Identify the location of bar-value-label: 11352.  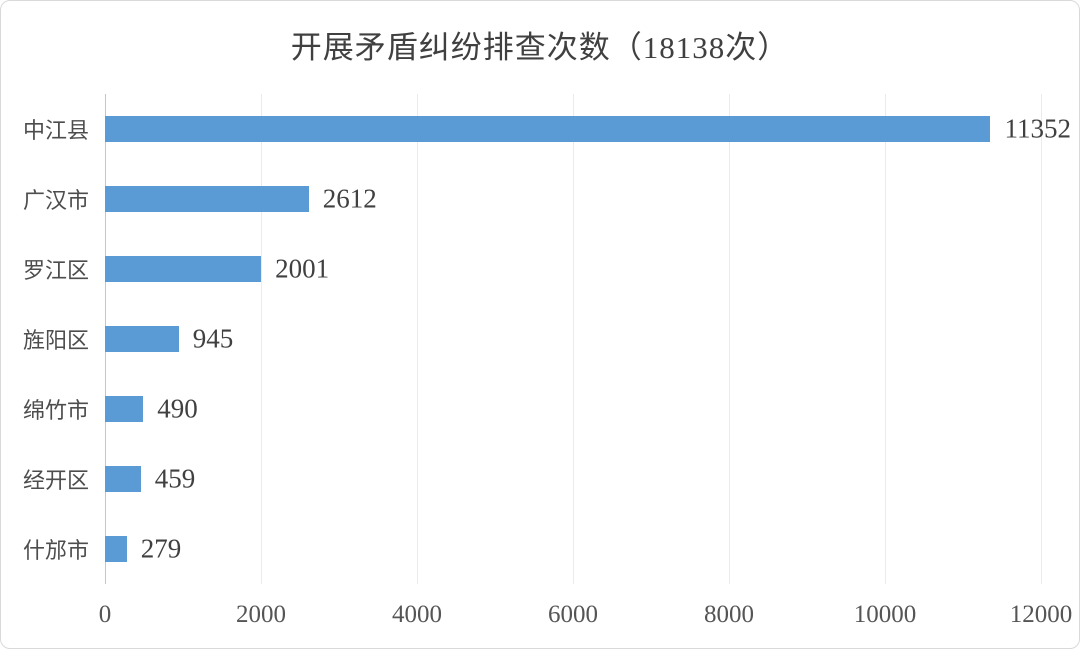
(1037, 128).